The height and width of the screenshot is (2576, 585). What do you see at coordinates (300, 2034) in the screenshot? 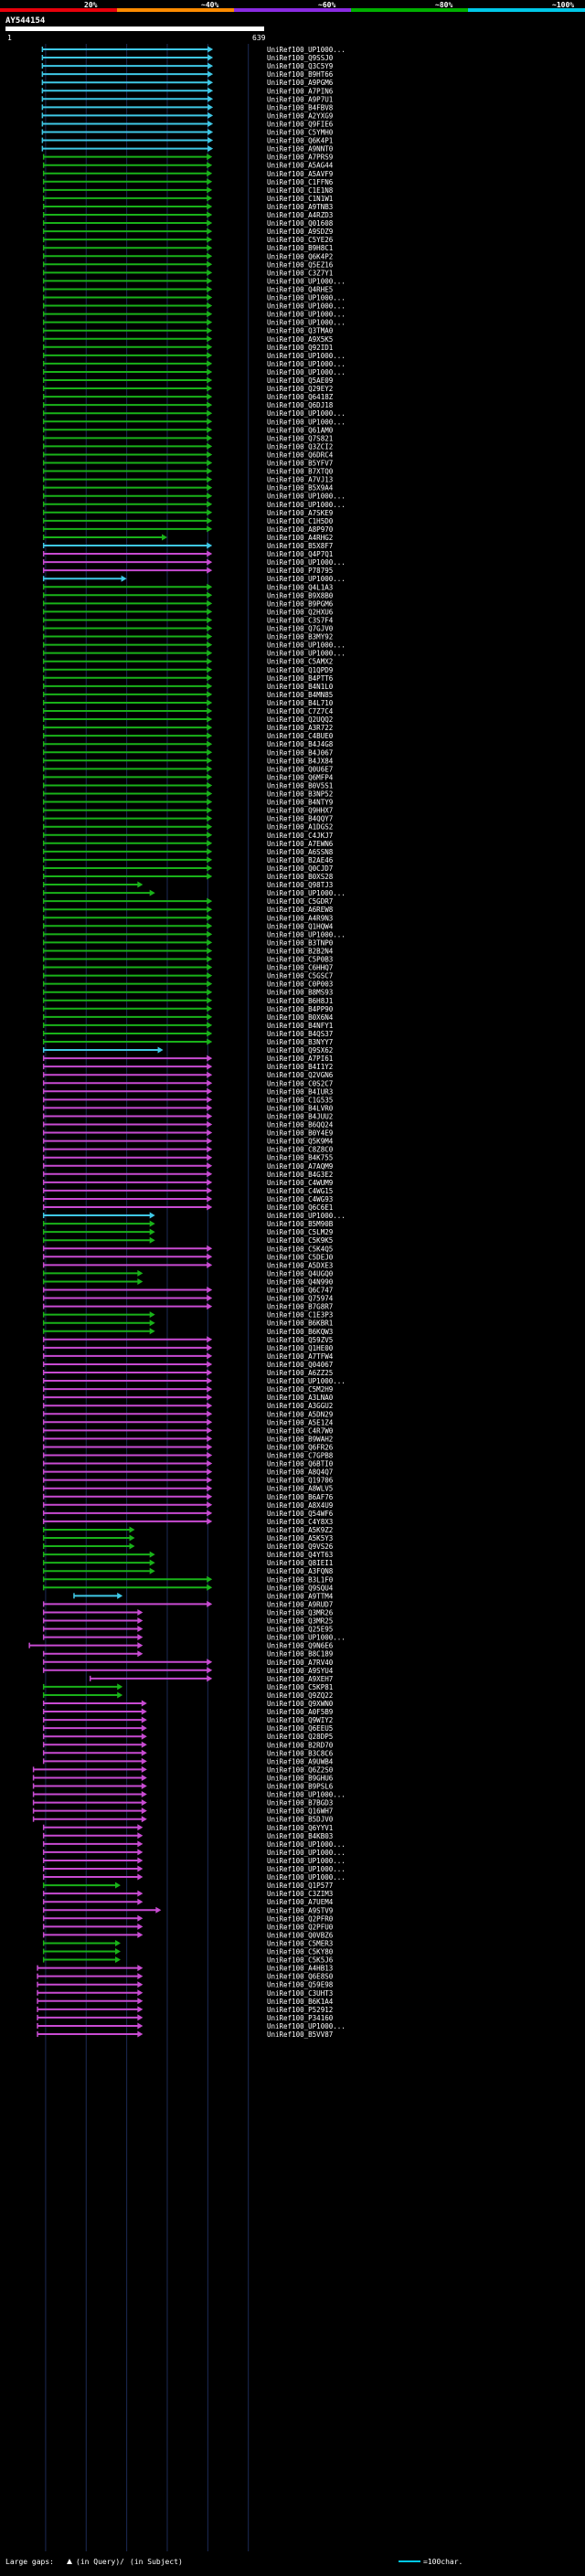
I see `hit-label: UniRef100_B5VV87` at bounding box center [300, 2034].